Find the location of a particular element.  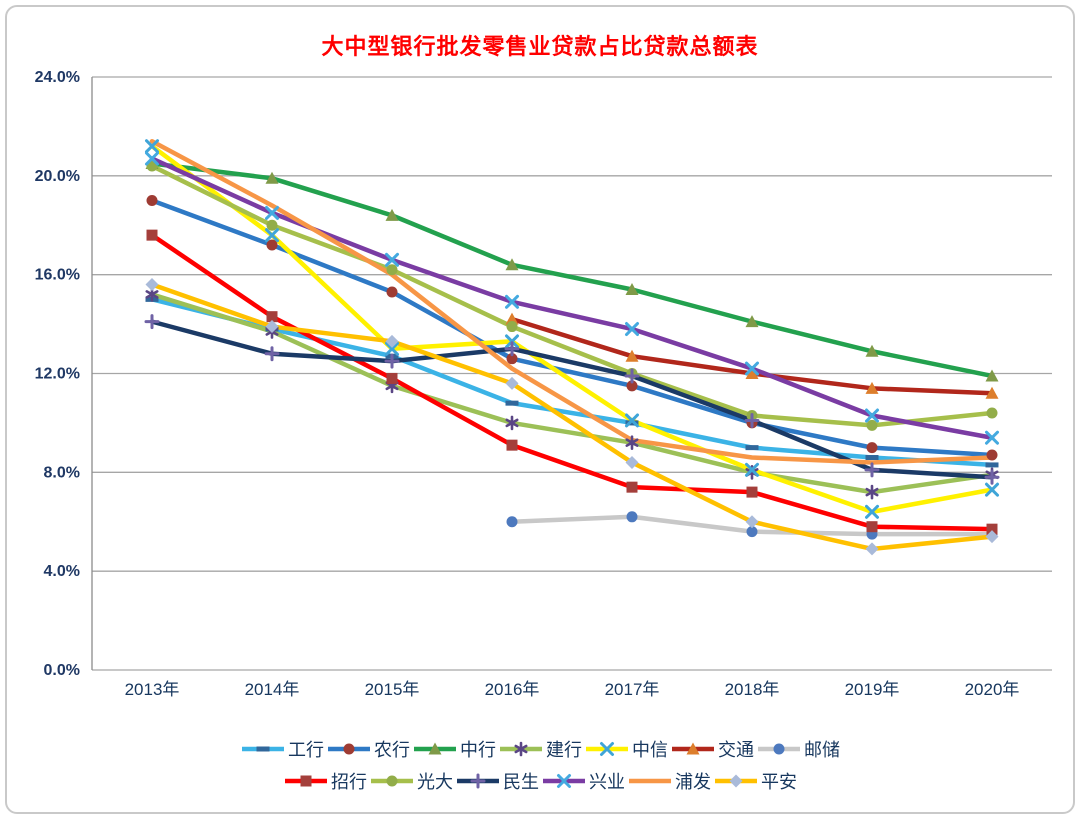

legend-marker-bocom-icon is located at coordinates (693, 748).